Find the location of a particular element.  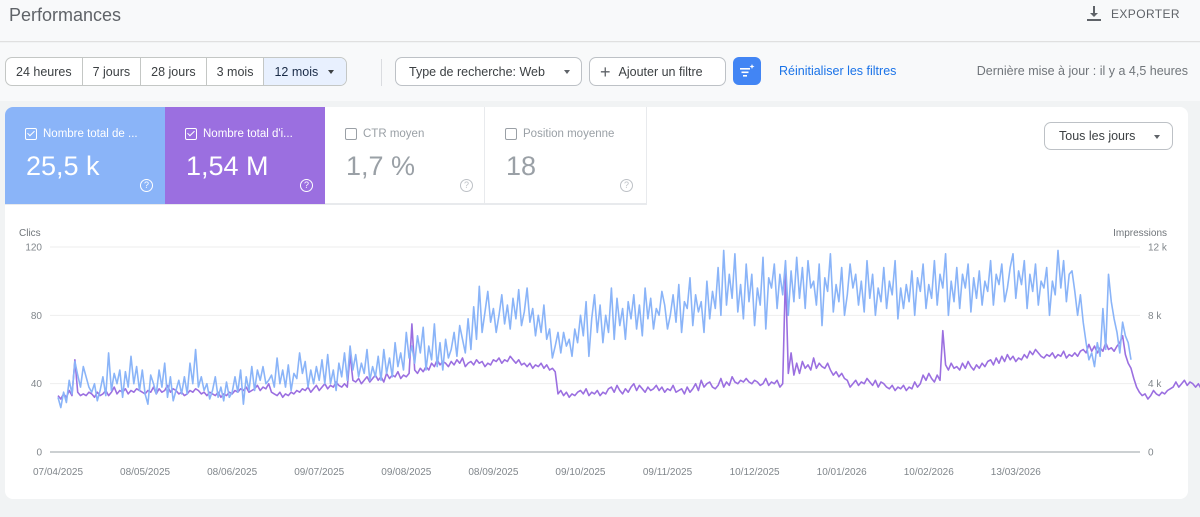

last-update-text: Dernière mise à jour : il y a 4,5 heures is located at coordinates (1082, 71).